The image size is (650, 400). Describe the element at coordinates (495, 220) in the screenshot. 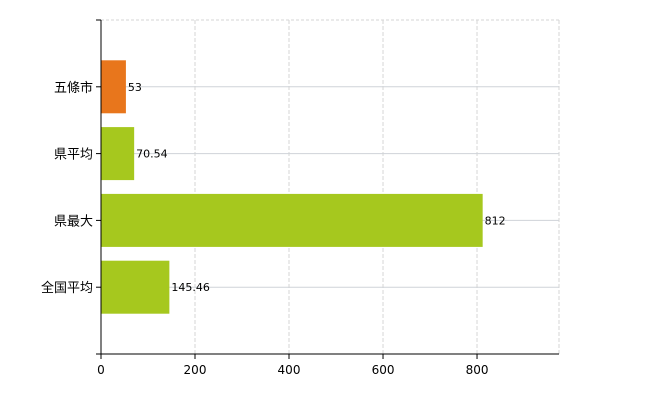

I see `bar-value-label: 812` at that location.